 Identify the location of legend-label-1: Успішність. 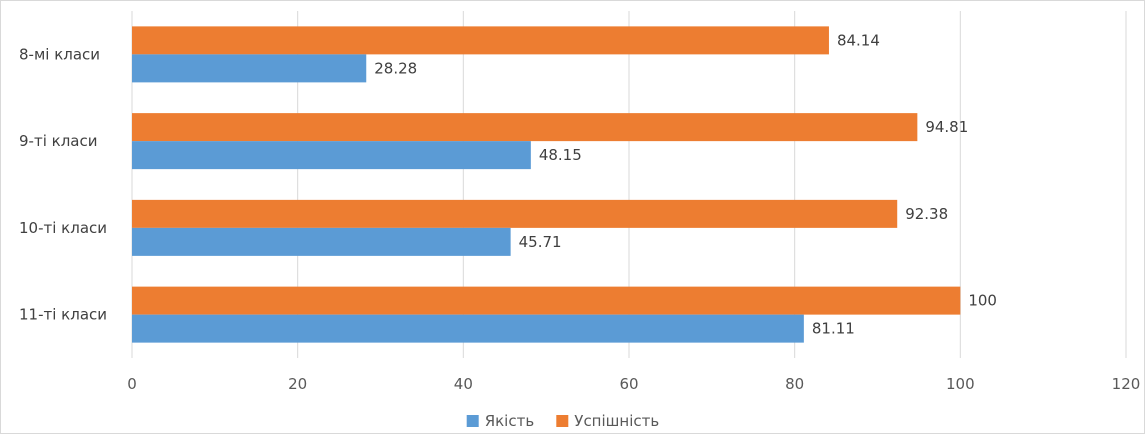
(616, 421).